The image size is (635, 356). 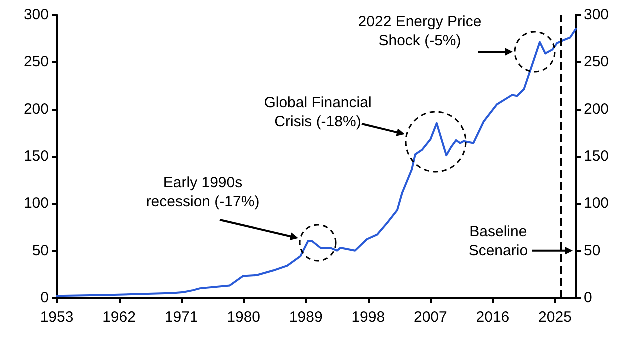 I want to click on y2-tick-label: 200, so click(x=597, y=109).